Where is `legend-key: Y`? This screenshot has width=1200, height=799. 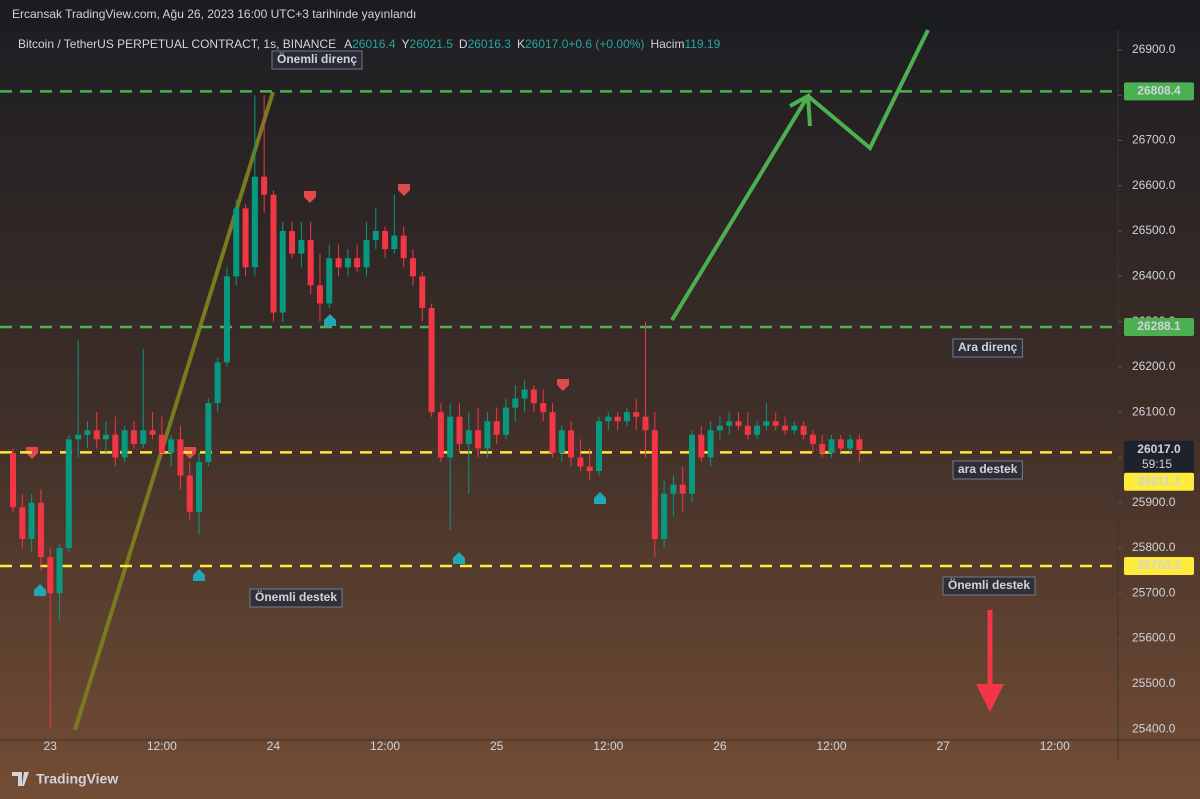
legend-key: Y is located at coordinates (406, 44).